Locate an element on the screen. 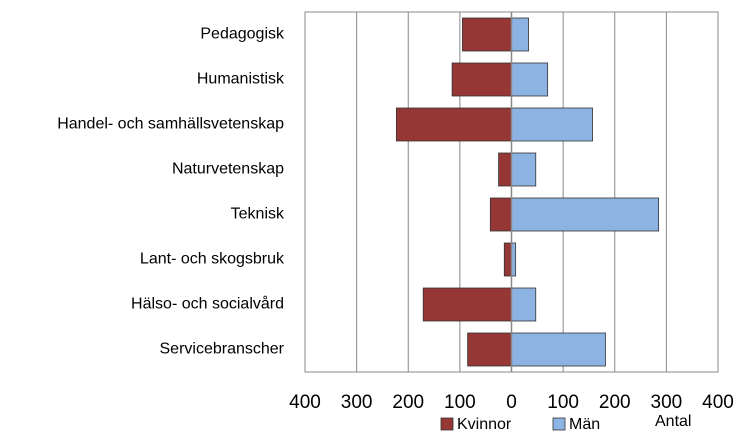  category-label: Handel- och samhällsvetenskap is located at coordinates (170, 124).